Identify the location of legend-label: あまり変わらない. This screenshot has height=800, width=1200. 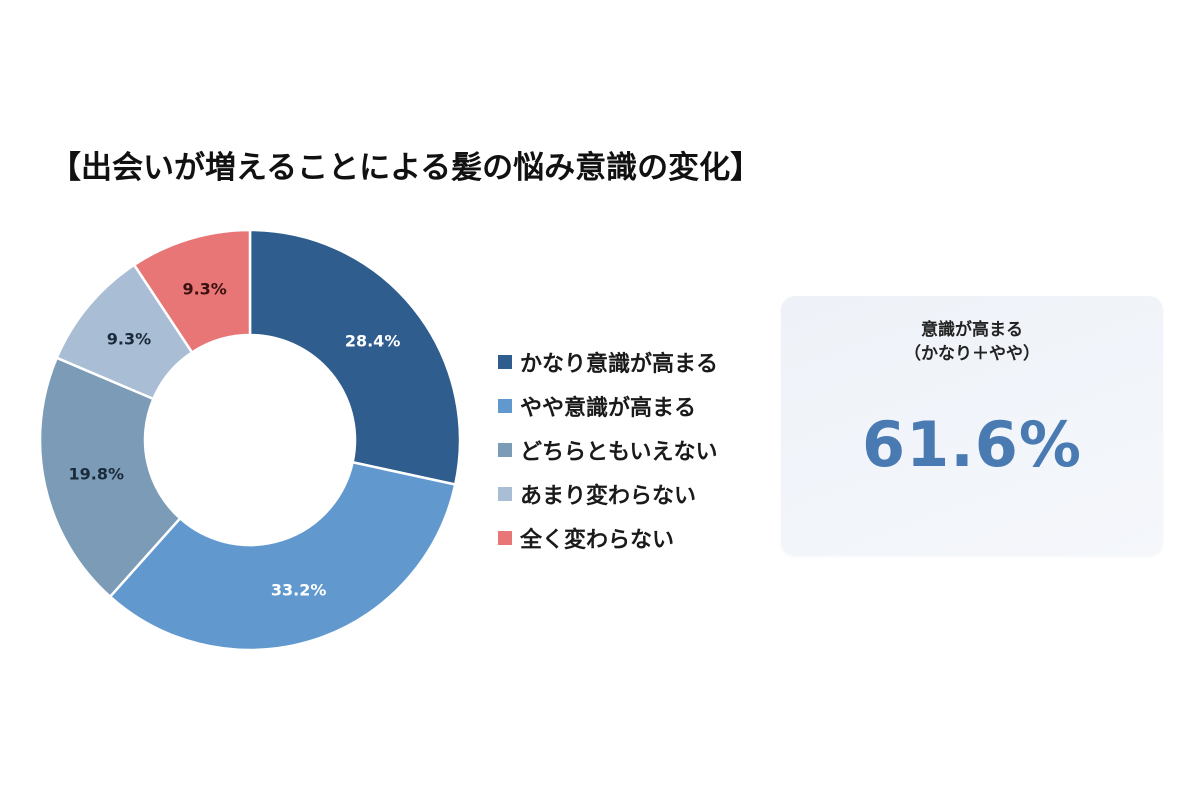
(608, 496).